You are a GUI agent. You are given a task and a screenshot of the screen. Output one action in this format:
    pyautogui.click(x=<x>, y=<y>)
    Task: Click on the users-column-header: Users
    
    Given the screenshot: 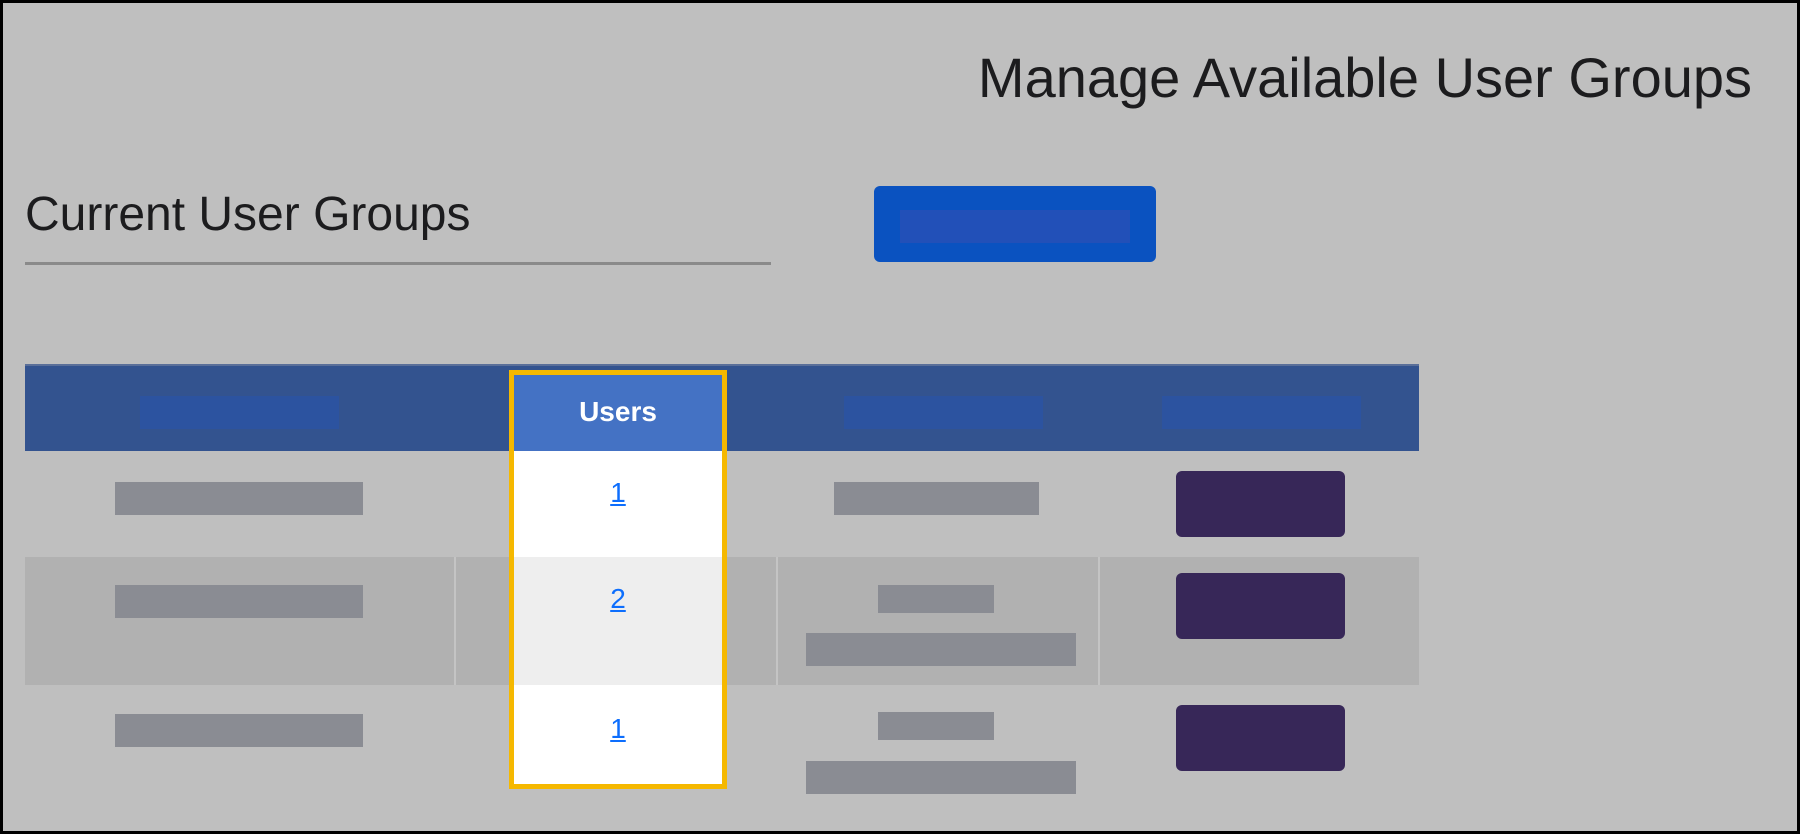 What is the action you would take?
    pyautogui.click(x=618, y=412)
    